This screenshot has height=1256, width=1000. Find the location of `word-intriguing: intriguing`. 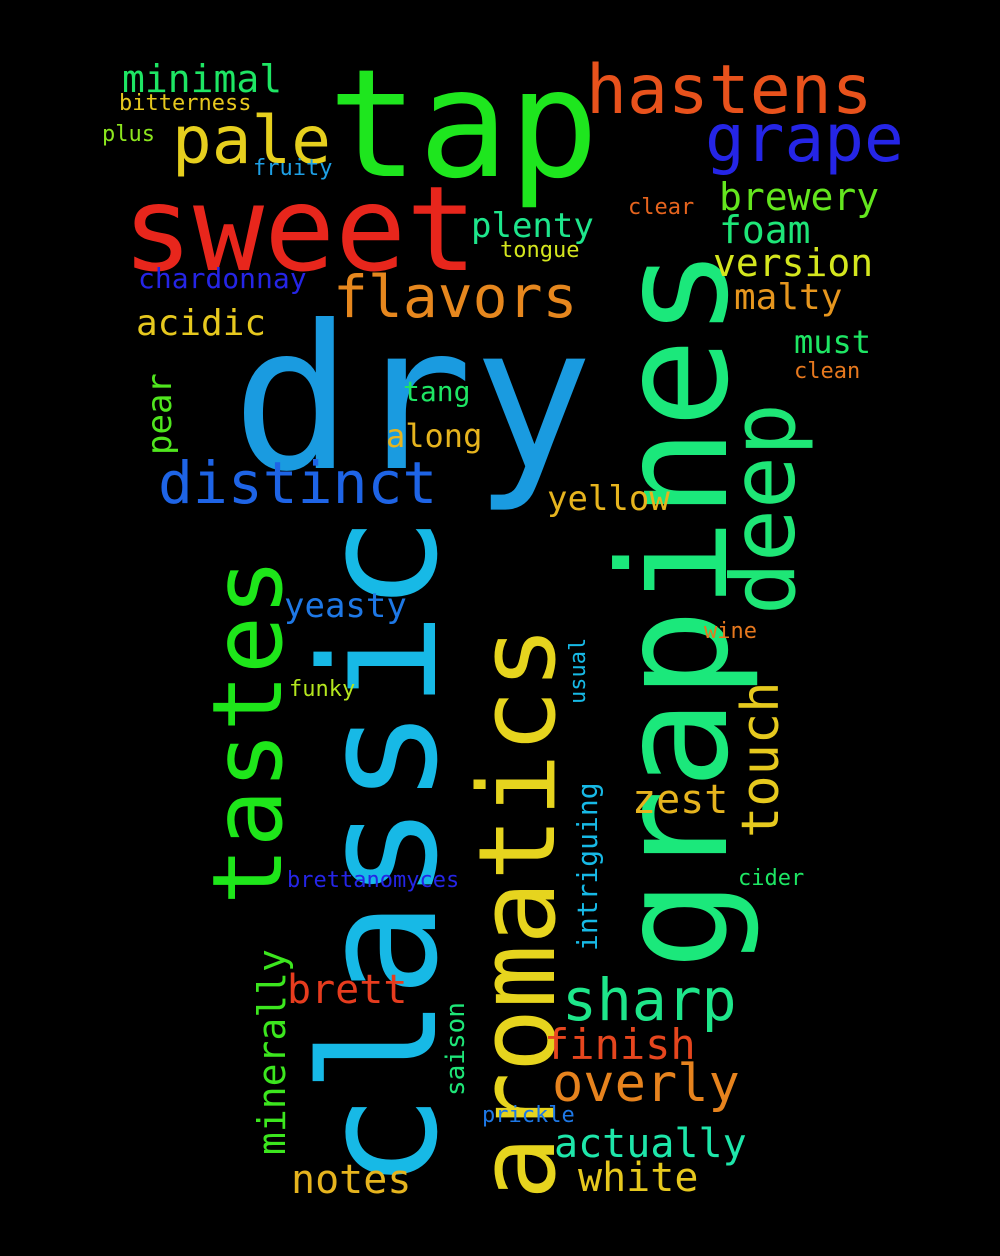

word-intriguing: intriguing is located at coordinates (587, 866).